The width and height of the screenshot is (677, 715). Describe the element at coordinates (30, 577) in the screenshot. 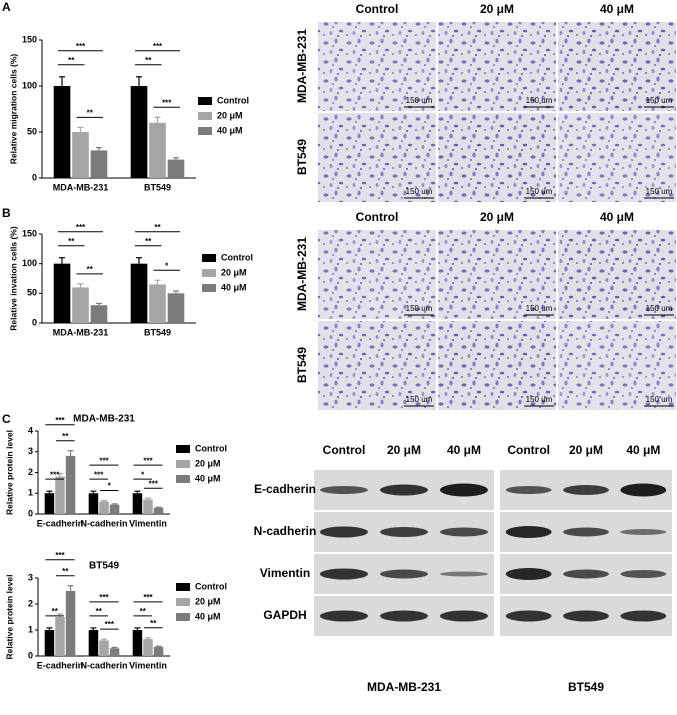

I see `y-tick-label: 3` at that location.